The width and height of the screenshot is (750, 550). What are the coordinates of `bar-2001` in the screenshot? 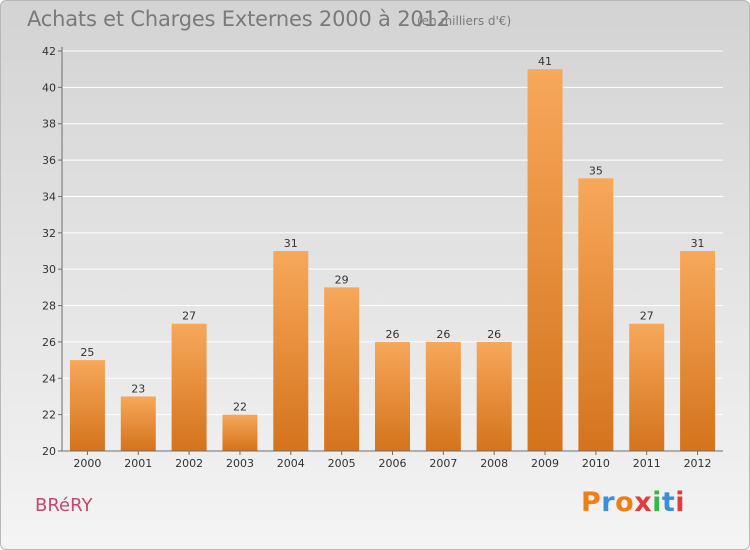 It's located at (138, 423).